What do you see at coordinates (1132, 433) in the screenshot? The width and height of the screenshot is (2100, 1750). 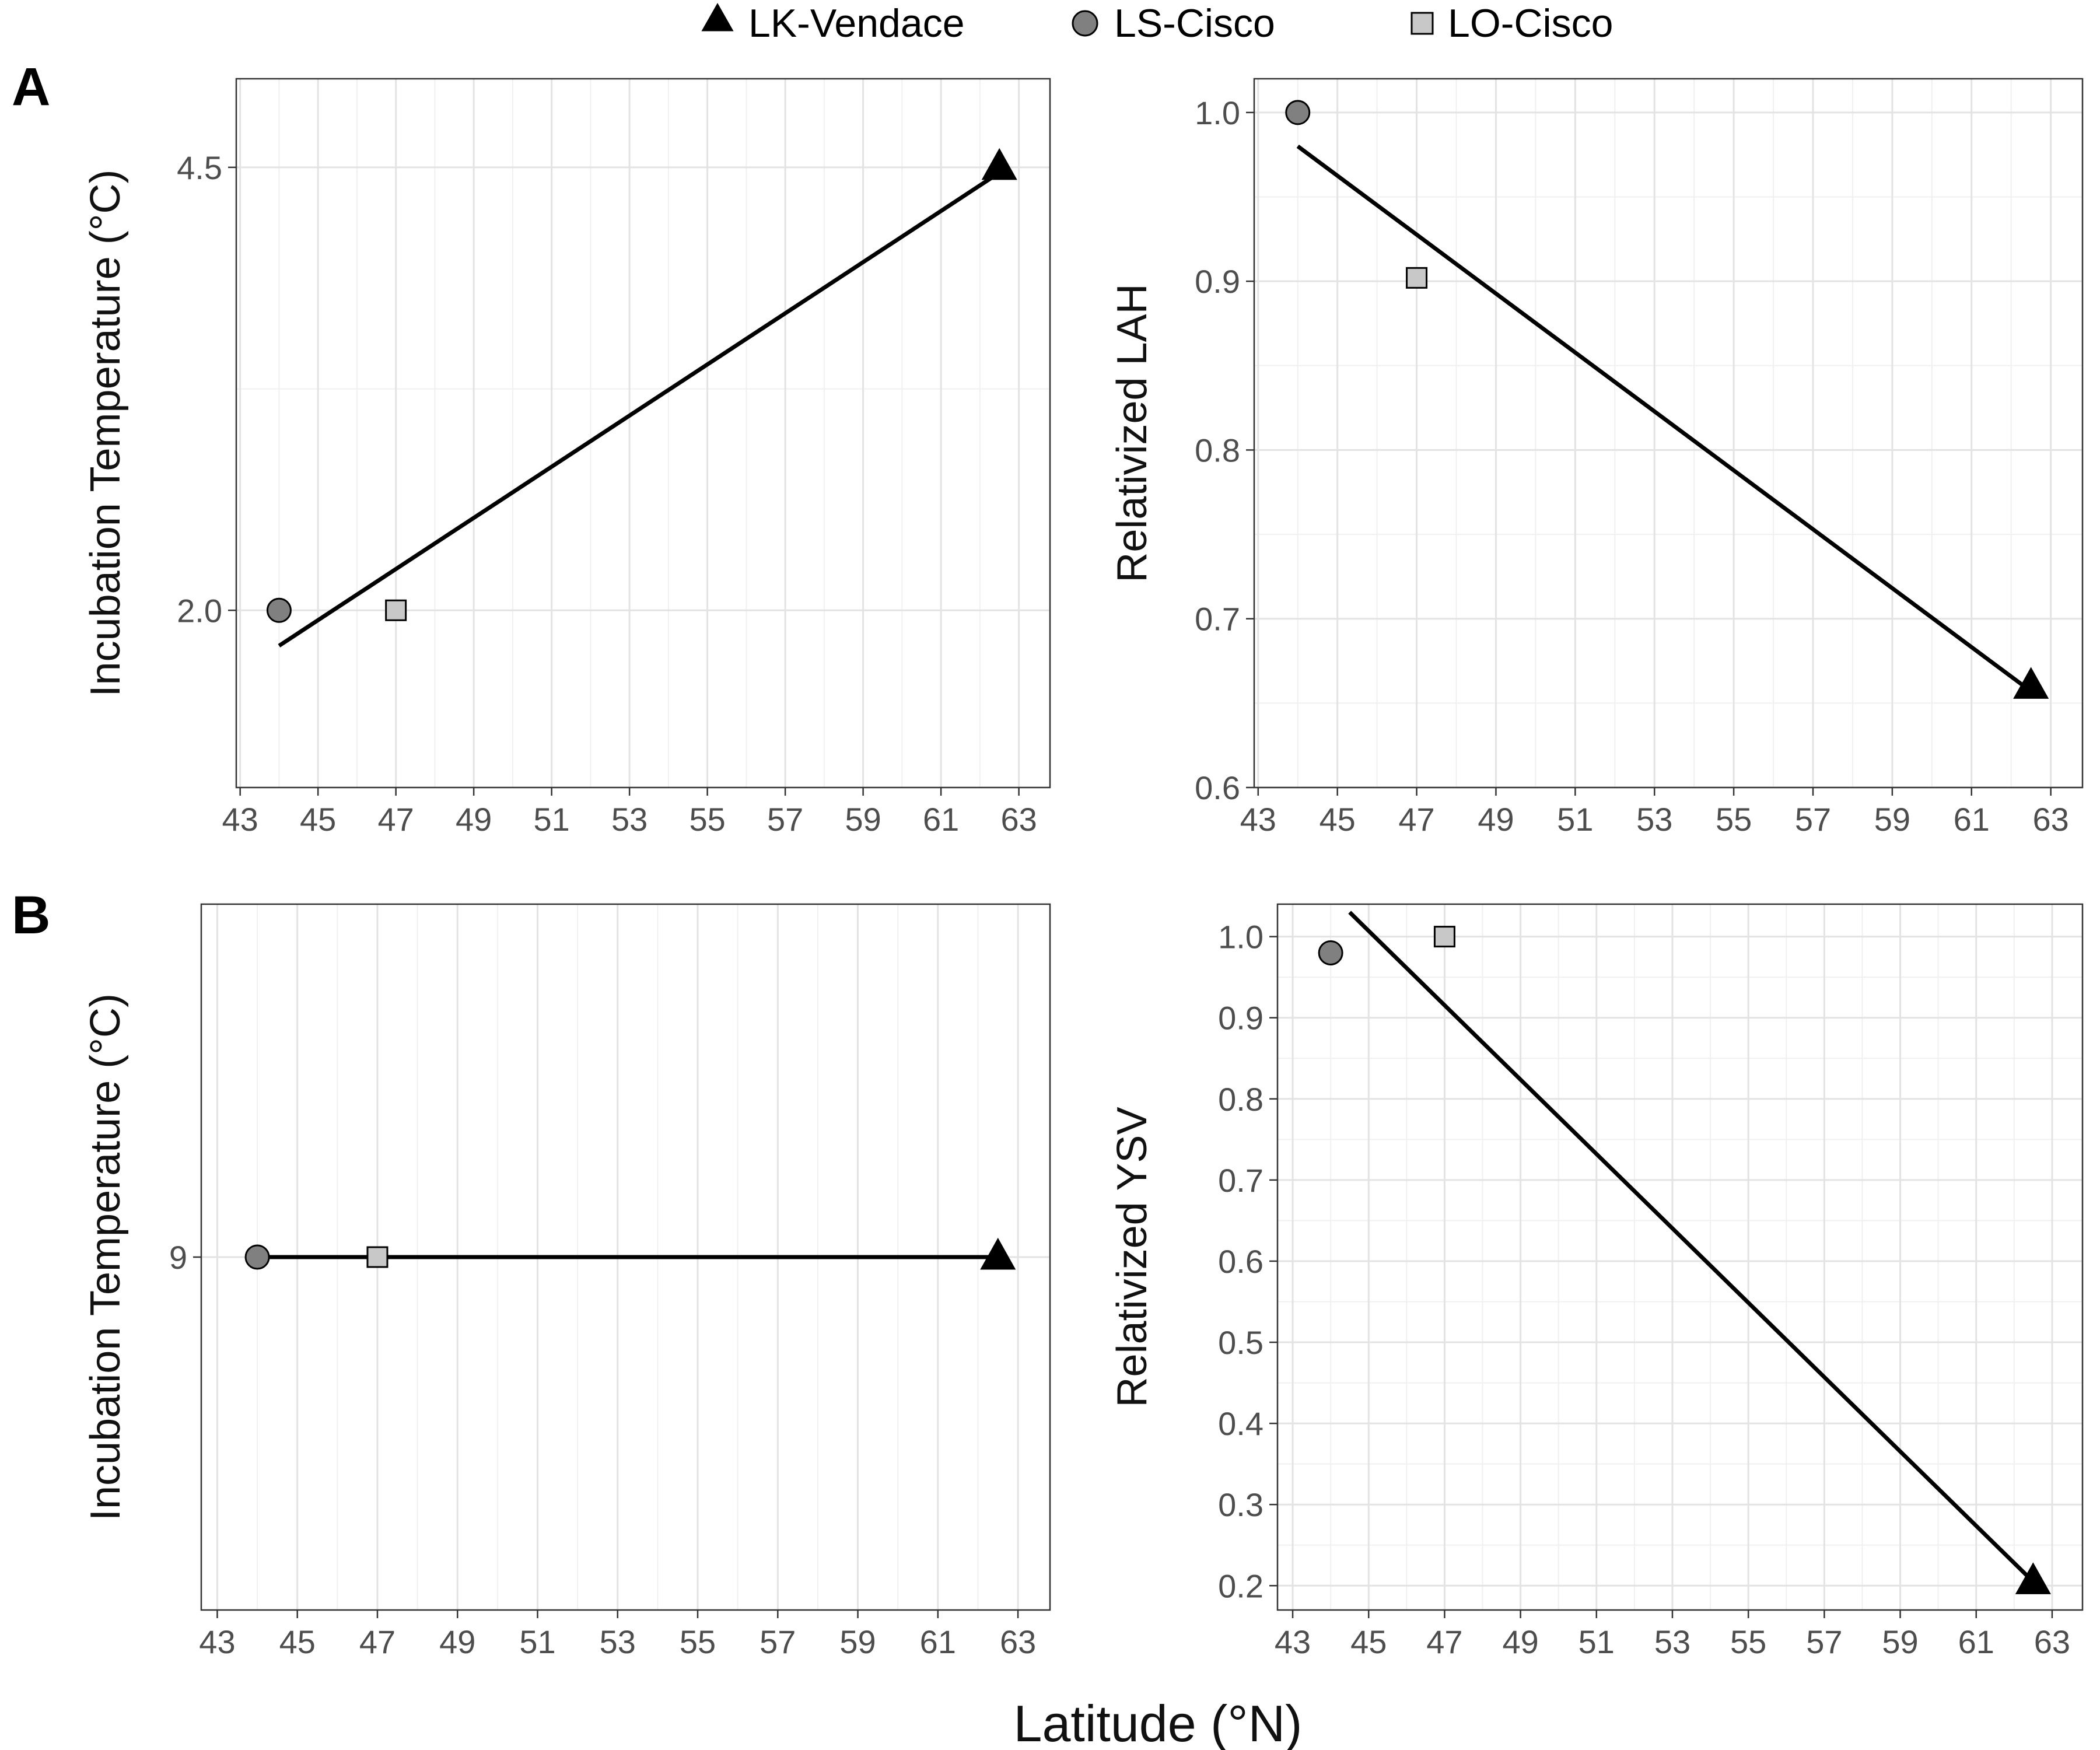 I see `y-axis-title: Relativized LAH` at bounding box center [1132, 433].